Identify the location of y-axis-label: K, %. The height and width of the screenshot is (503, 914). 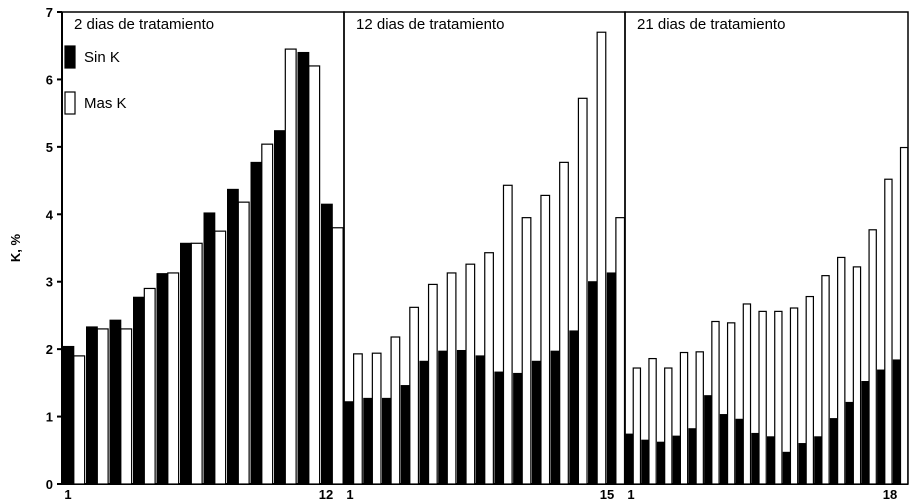
(15, 247).